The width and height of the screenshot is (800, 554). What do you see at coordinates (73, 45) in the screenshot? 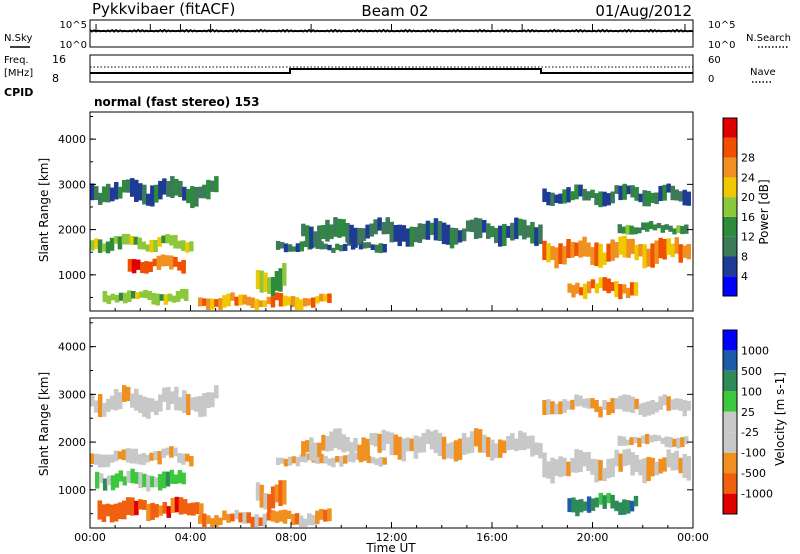
I see `noise-tick-bottom-left: 10^0` at bounding box center [73, 45].